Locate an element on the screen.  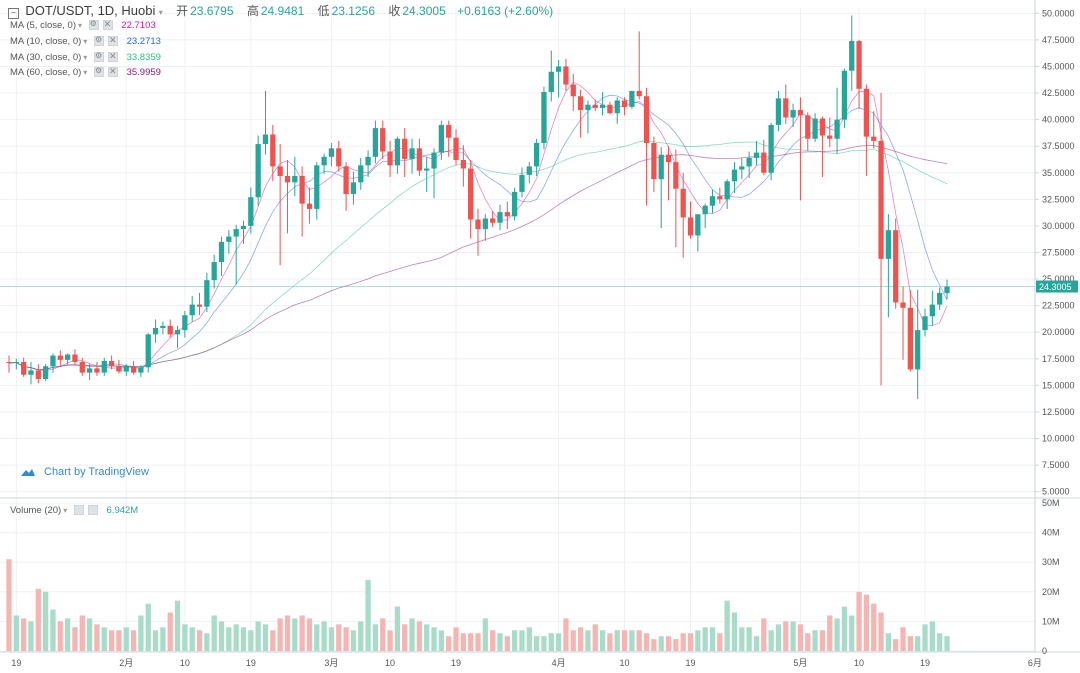
collapse-icon: − is located at coordinates (13, 13).